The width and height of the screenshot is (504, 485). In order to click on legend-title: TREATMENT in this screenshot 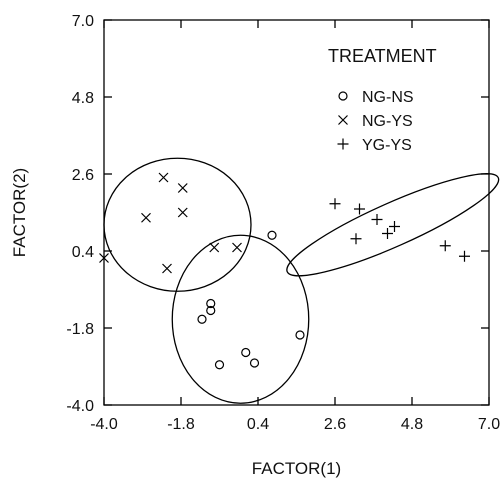, I will do `click(382, 56)`.